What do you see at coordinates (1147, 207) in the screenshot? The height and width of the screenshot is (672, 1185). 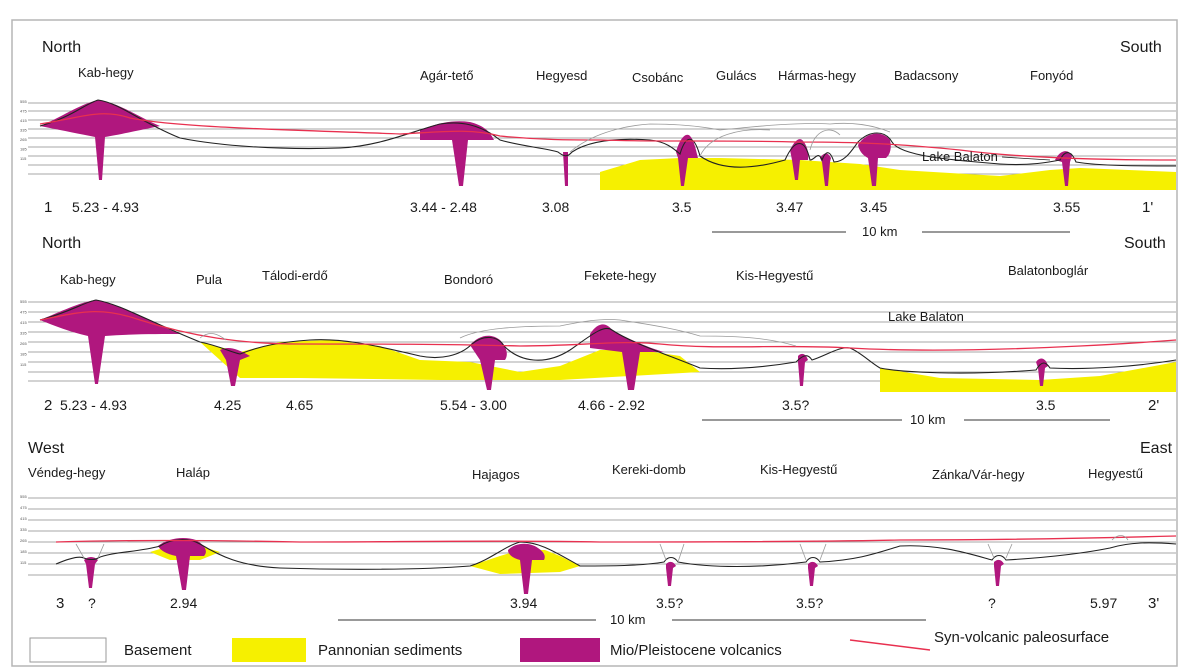 I see `section-1-end-label: 1'` at bounding box center [1147, 207].